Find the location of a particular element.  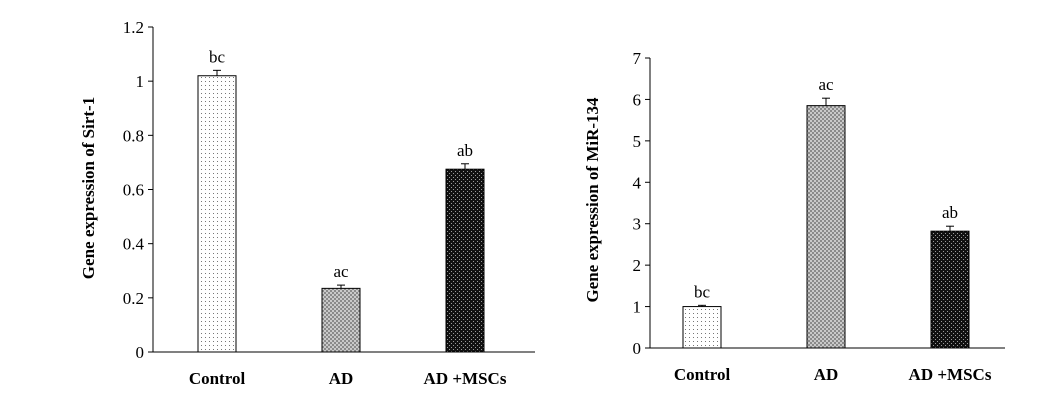

sirt1-y-tick-label: 0 is located at coordinates (140, 352).